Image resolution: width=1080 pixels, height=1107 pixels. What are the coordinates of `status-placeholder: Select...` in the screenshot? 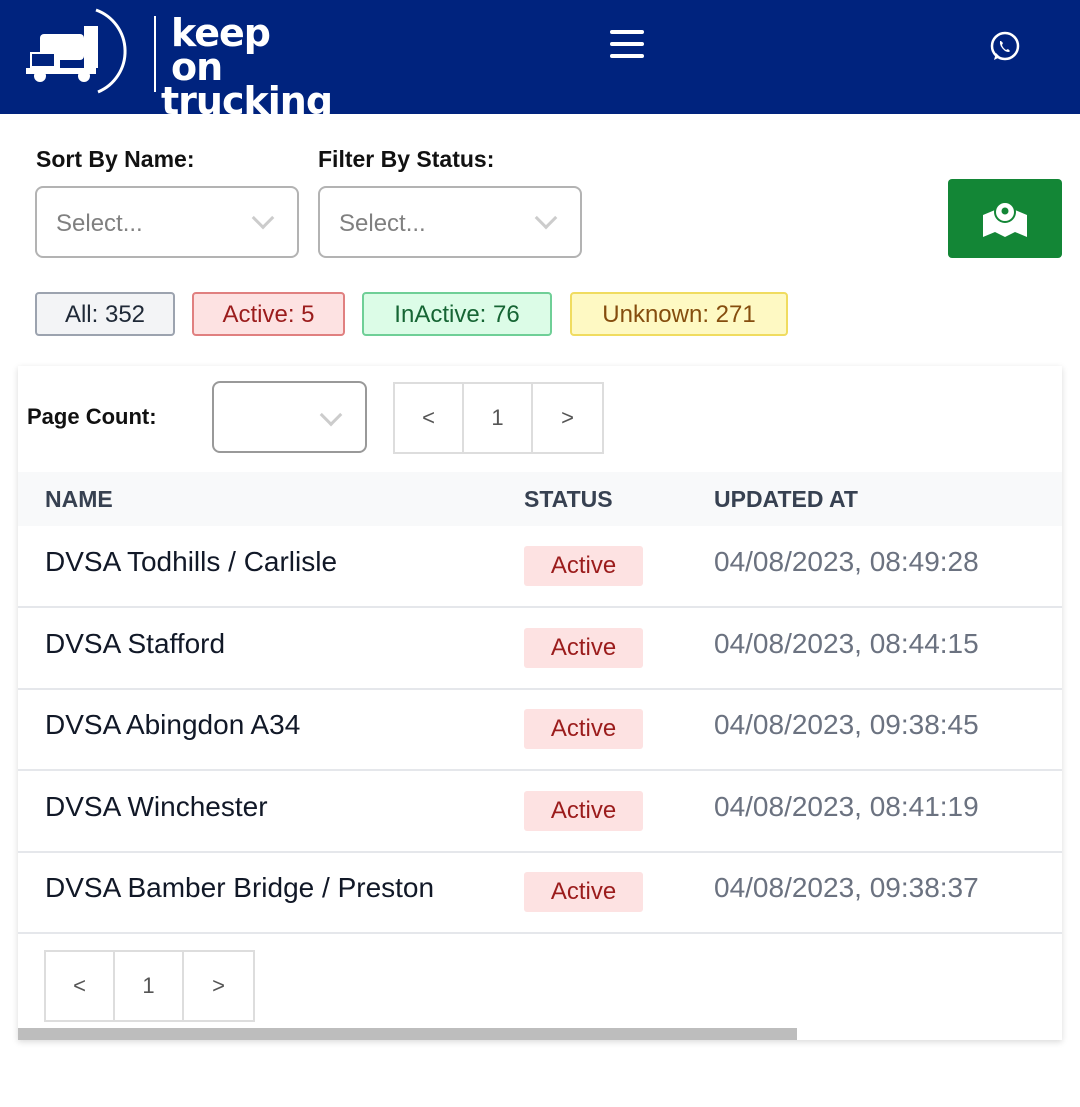 It's located at (382, 223).